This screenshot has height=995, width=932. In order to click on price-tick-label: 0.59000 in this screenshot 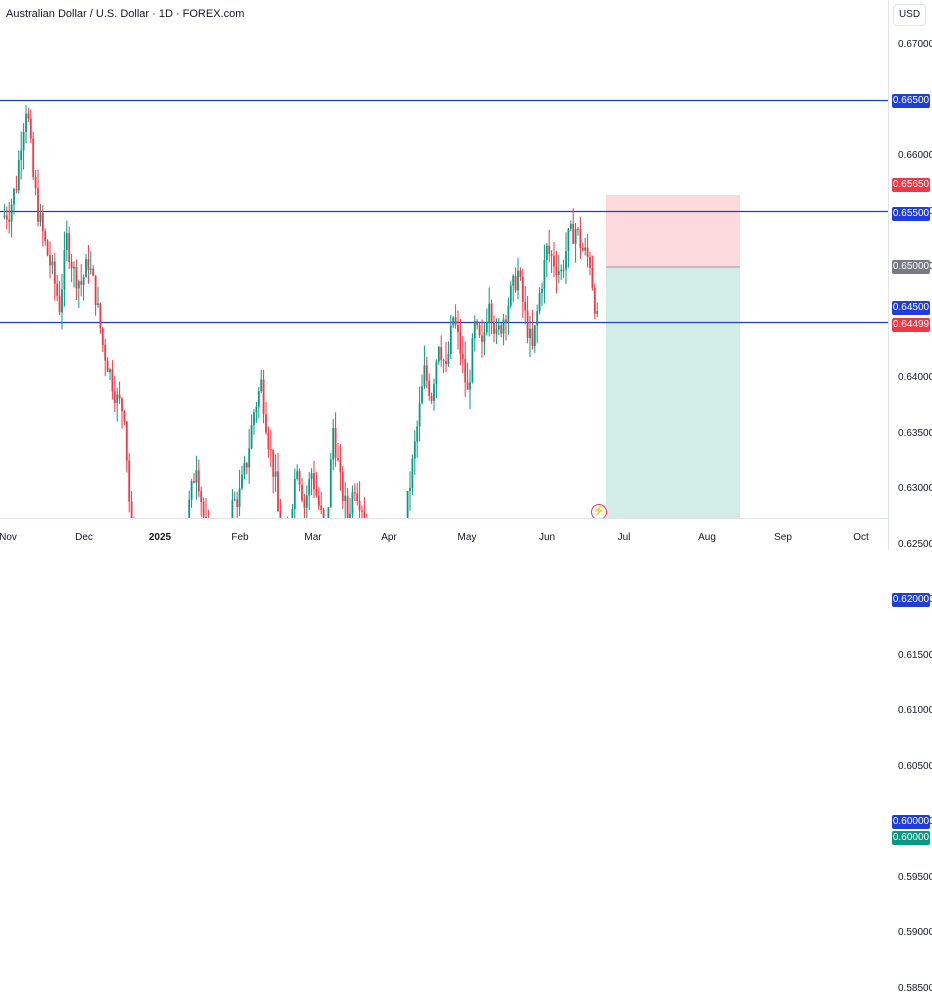, I will do `click(915, 932)`.